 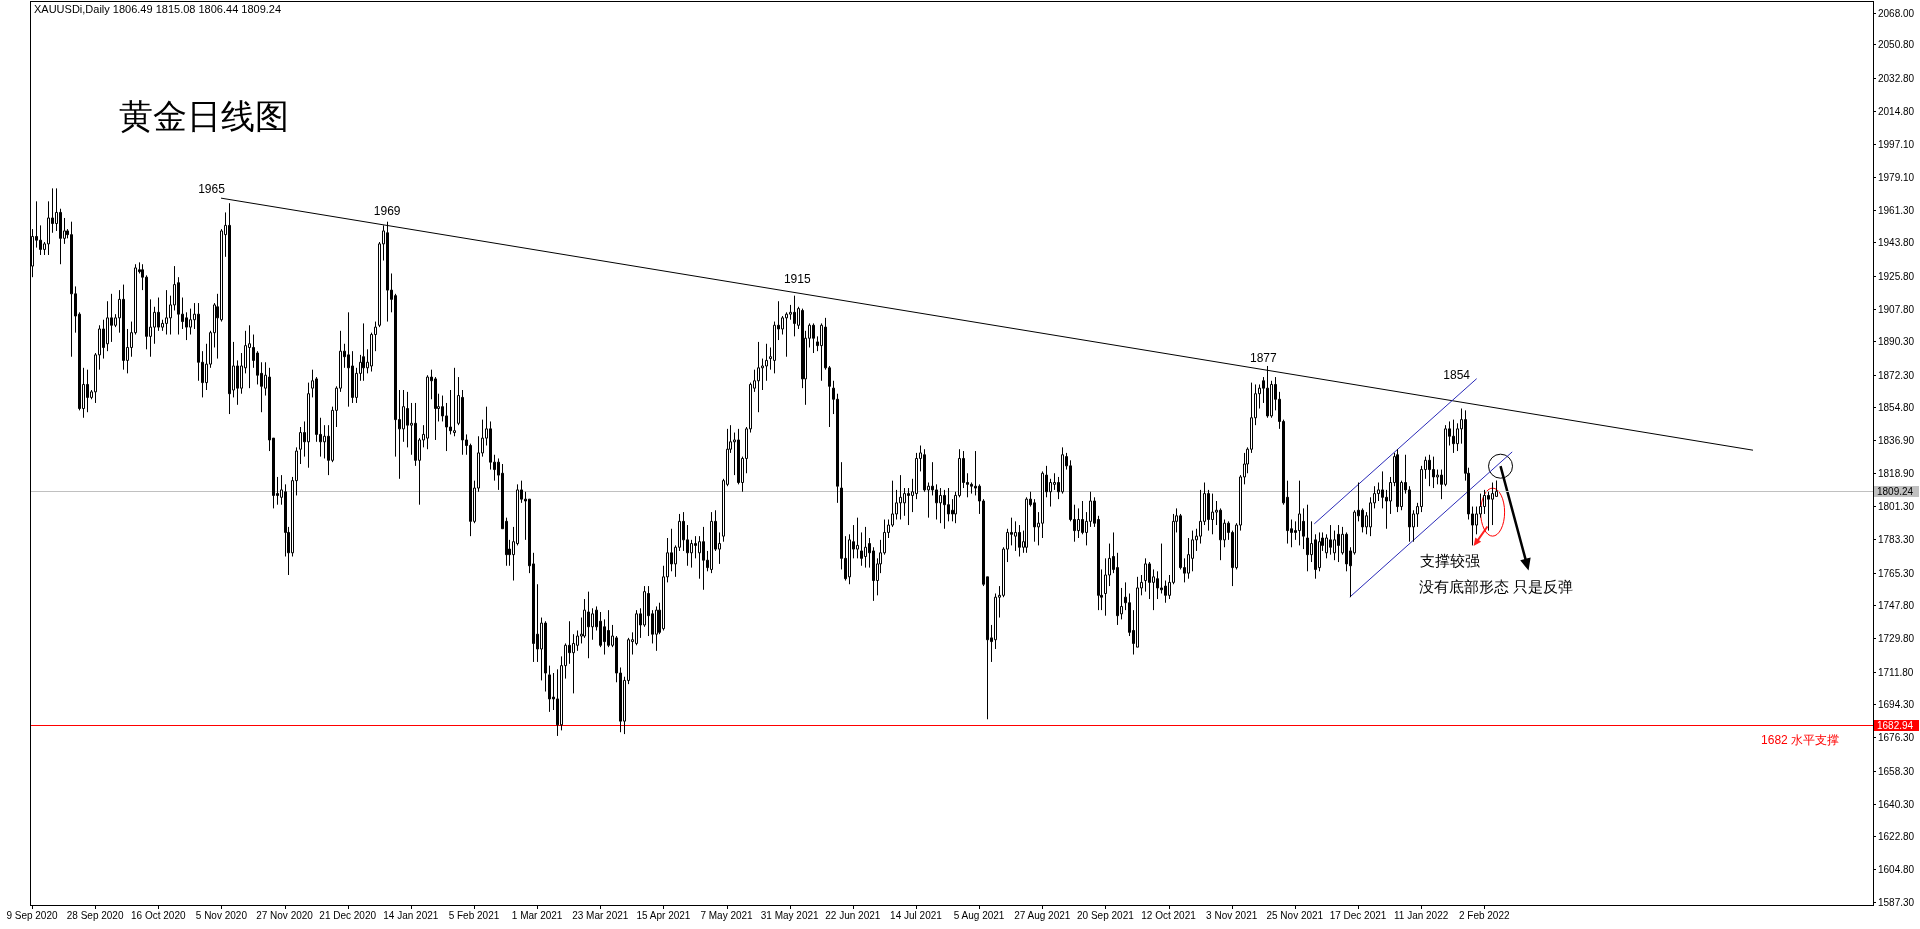 What do you see at coordinates (474, 915) in the screenshot?
I see `x-tick-label: 5 Feb 2021` at bounding box center [474, 915].